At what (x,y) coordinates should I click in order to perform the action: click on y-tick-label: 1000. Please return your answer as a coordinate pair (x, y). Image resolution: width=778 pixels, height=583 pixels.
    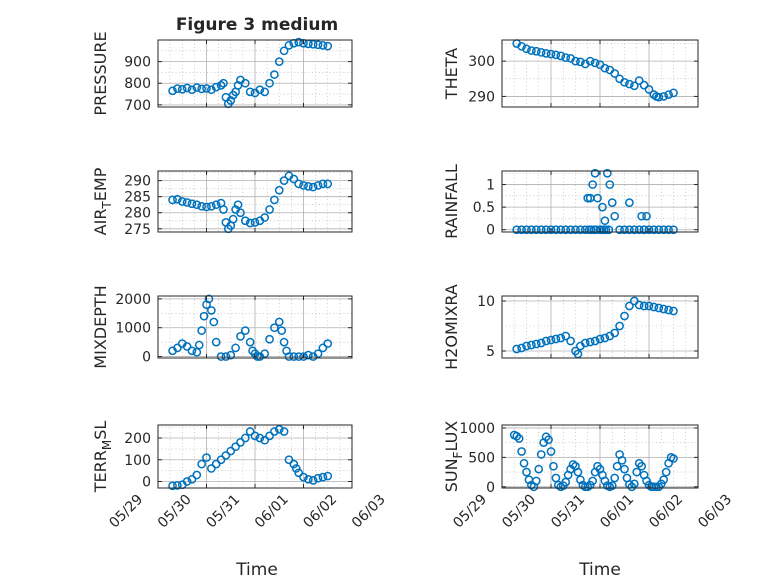
    Looking at the image, I should click on (477, 429).